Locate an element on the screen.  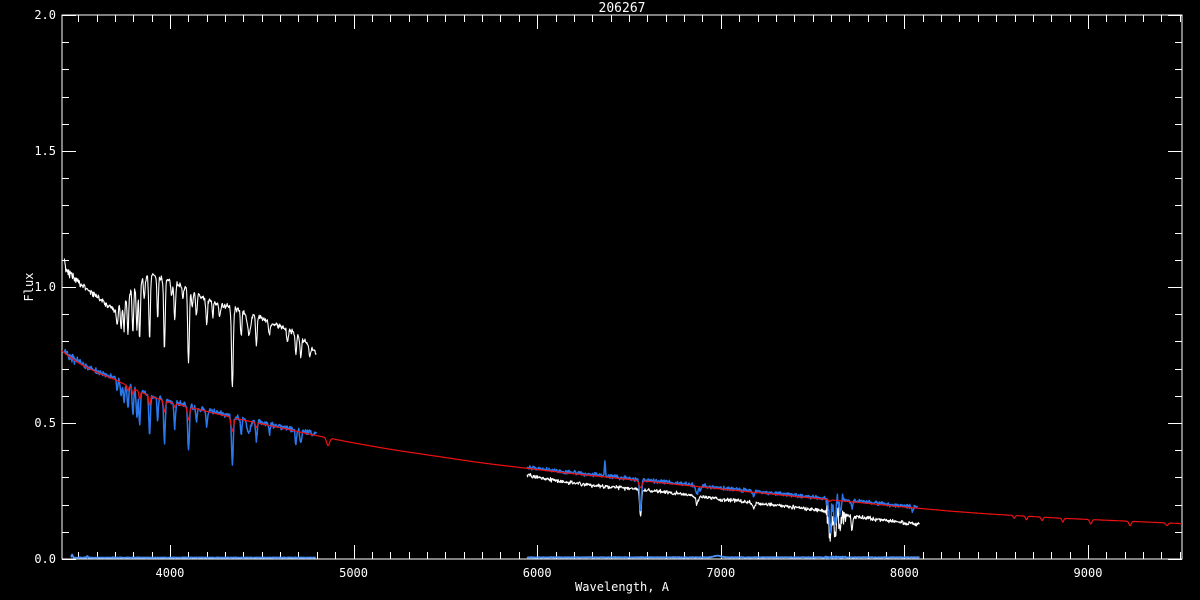
y-tick-label: 2.0 is located at coordinates (45, 15).